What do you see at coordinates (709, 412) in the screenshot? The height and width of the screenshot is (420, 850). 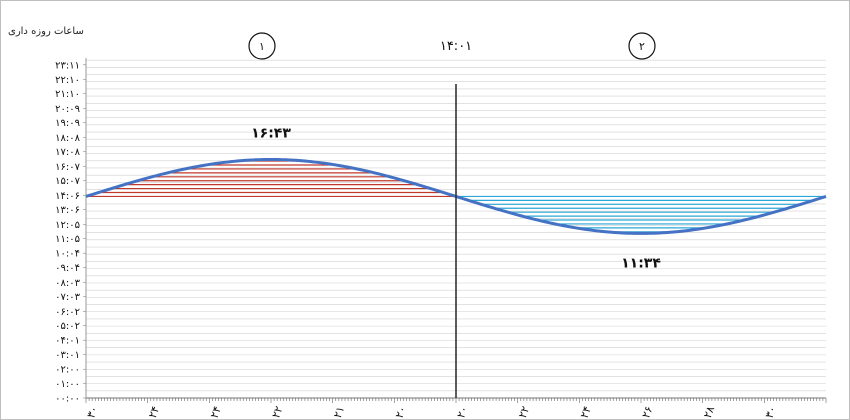 I see `x-tick-label: ۲۸` at bounding box center [709, 412].